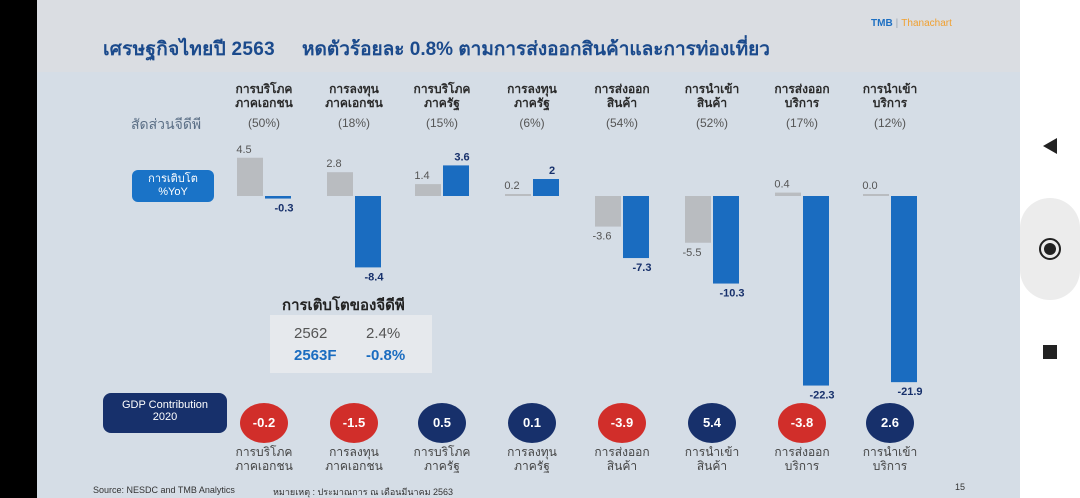 Image resolution: width=1080 pixels, height=498 pixels. Describe the element at coordinates (383, 333) in the screenshot. I see `gdp-value-2562: 2.4%` at that location.